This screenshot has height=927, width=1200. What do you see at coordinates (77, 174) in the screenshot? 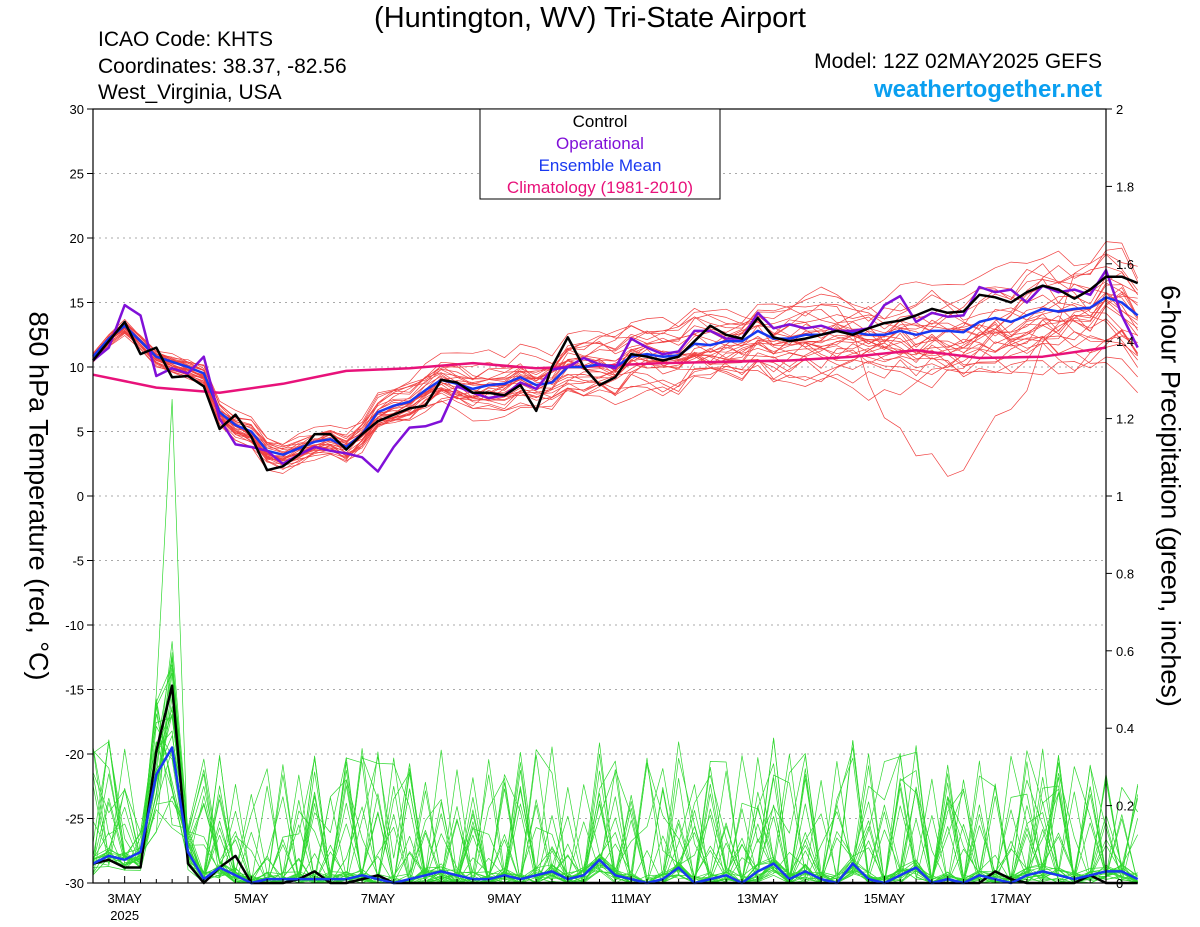
I see `y-tick-label: 25` at bounding box center [77, 174].